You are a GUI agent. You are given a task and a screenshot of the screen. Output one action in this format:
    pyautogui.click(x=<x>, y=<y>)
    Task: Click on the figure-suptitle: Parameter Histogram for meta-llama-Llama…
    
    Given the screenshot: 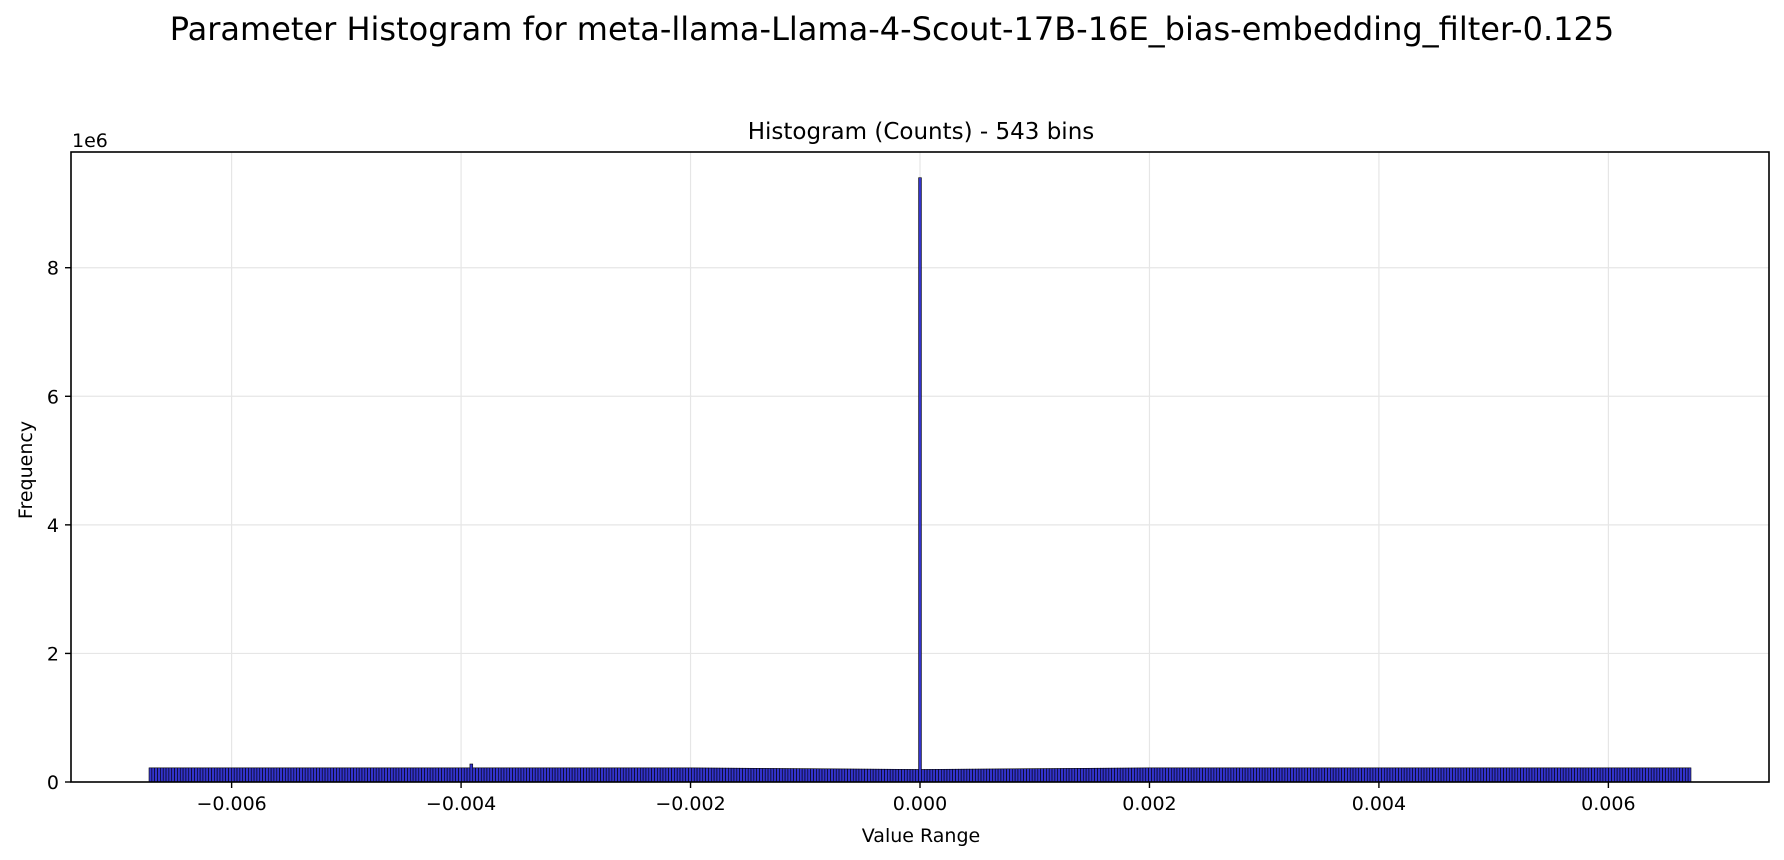 What is the action you would take?
    pyautogui.click(x=892, y=29)
    